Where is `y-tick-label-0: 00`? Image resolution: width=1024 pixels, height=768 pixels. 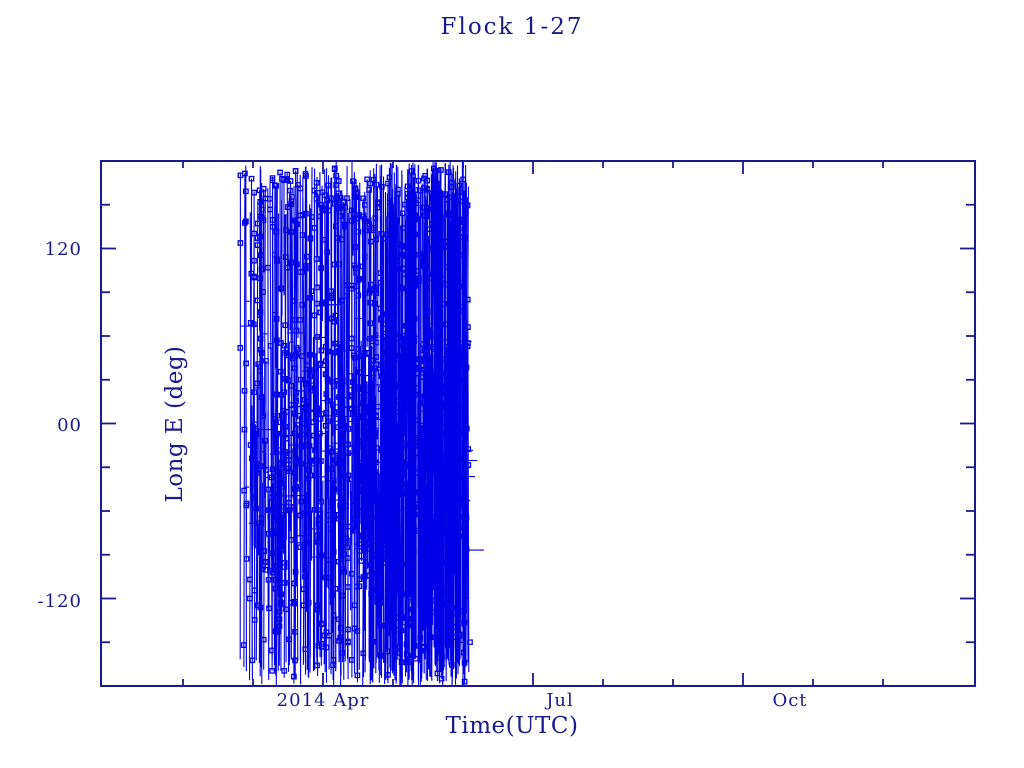
y-tick-label-0: 00 is located at coordinates (69, 425).